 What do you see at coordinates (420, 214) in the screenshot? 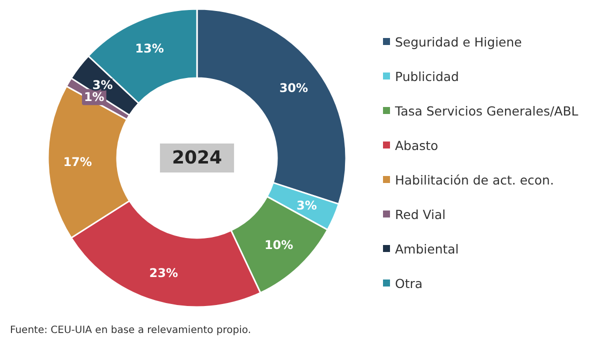
I see `legend-label: Red Vial` at bounding box center [420, 214].